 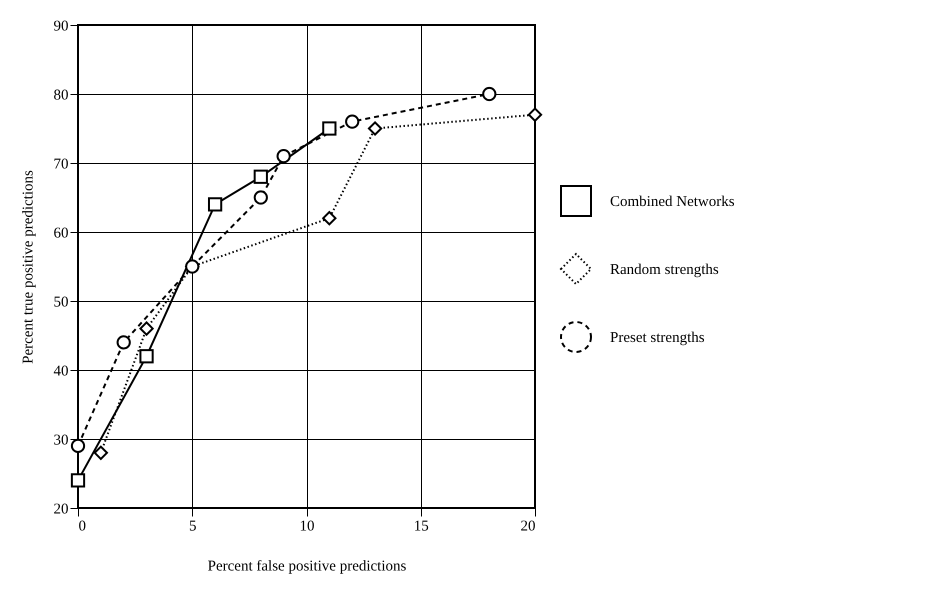 What do you see at coordinates (61, 440) in the screenshot?
I see `y-tick-label: 30` at bounding box center [61, 440].